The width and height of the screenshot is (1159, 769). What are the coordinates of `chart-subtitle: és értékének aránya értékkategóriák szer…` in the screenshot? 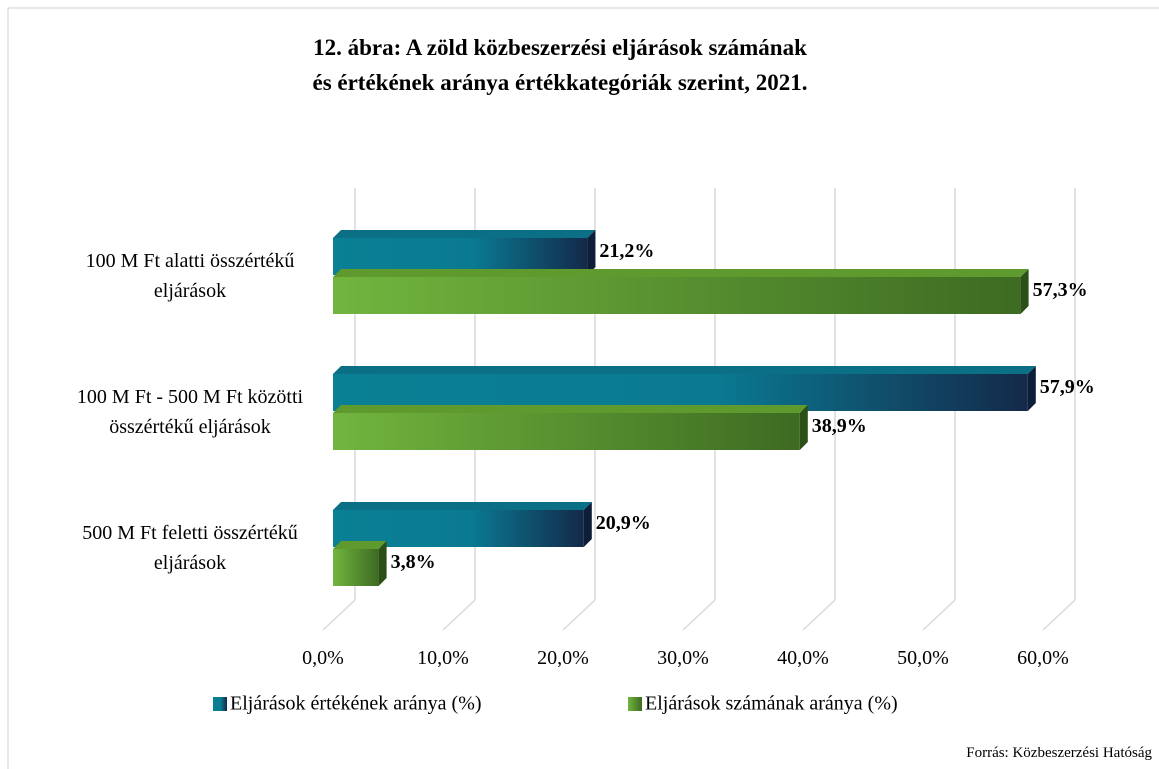 It's located at (559, 82).